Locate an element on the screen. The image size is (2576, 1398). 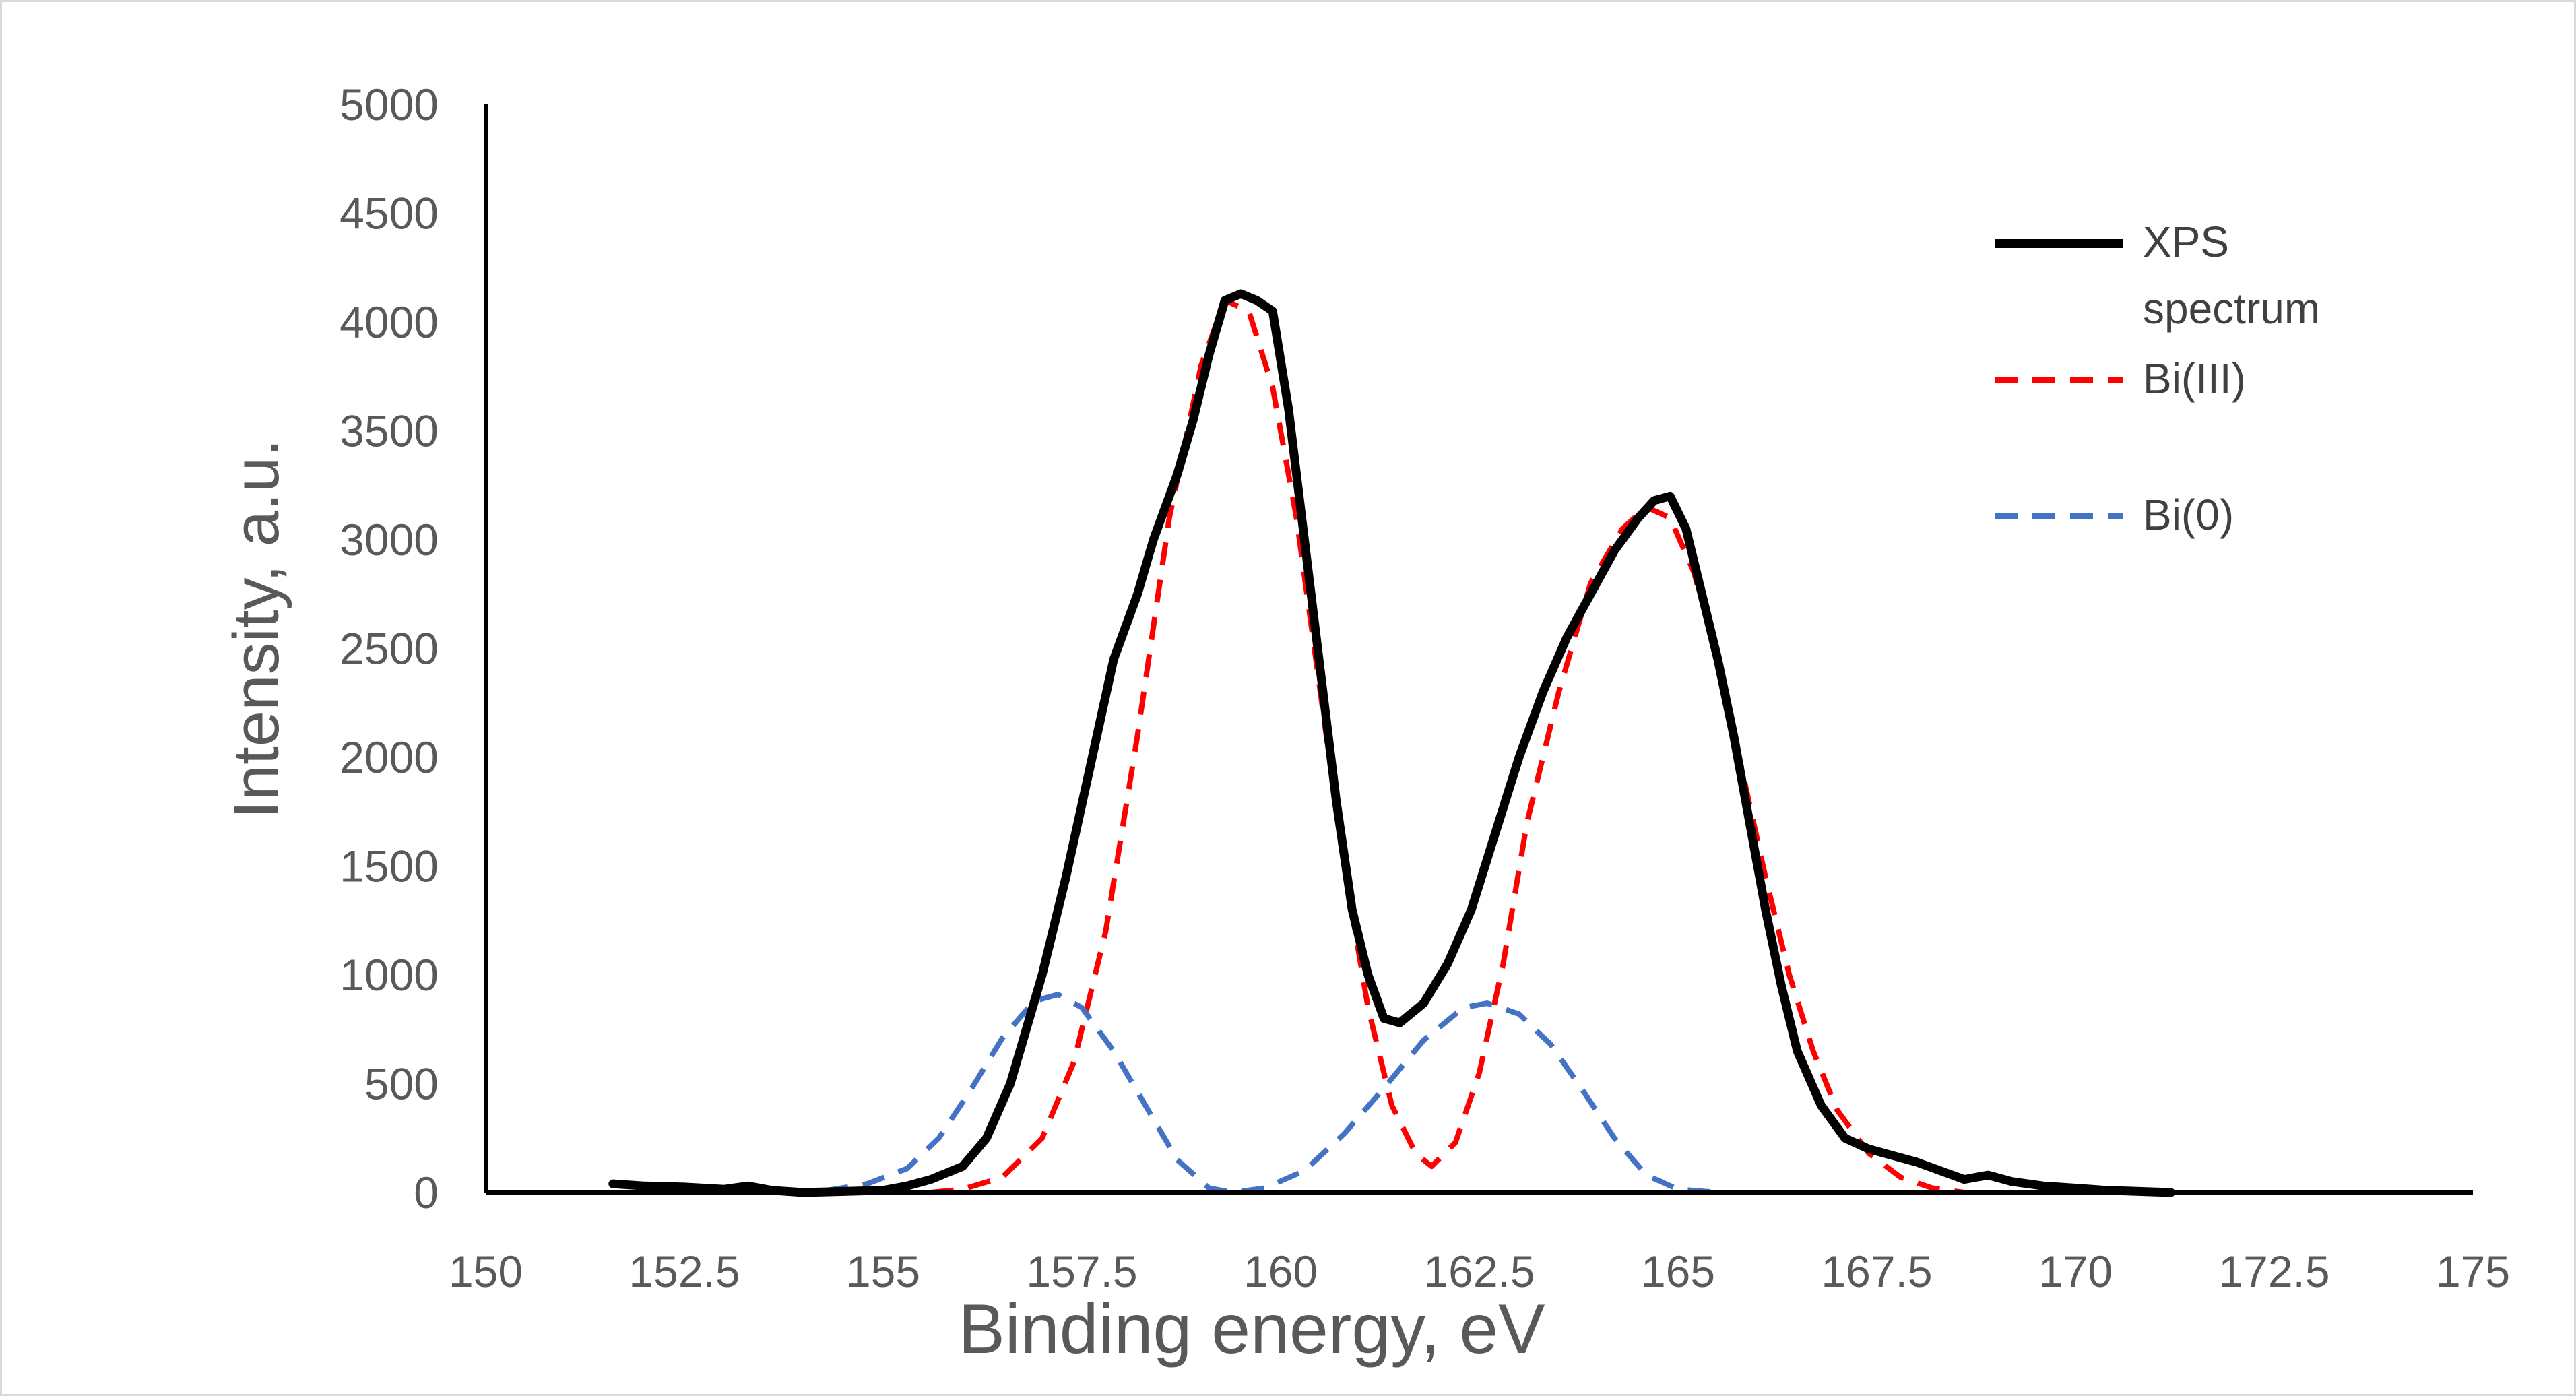
y-tick-label: 3500 is located at coordinates (390, 431).